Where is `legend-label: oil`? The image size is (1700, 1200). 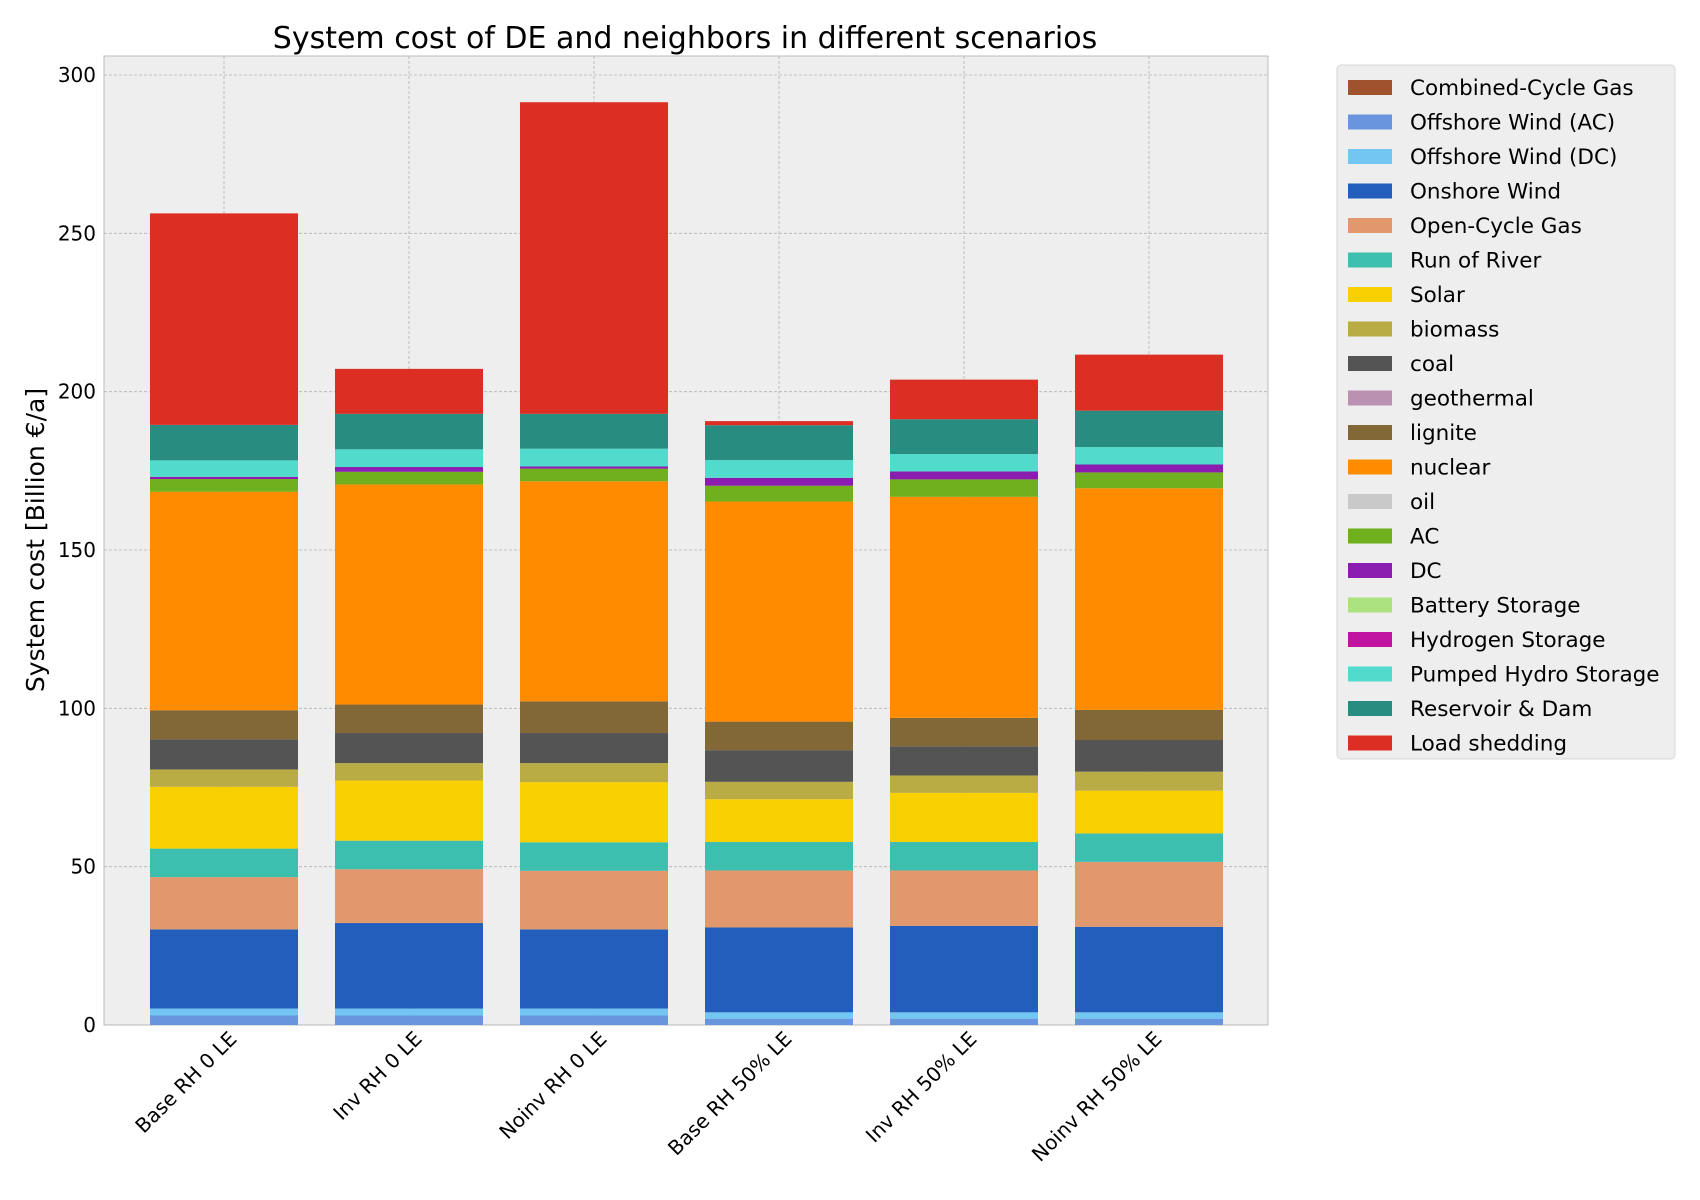
legend-label: oil is located at coordinates (1422, 502).